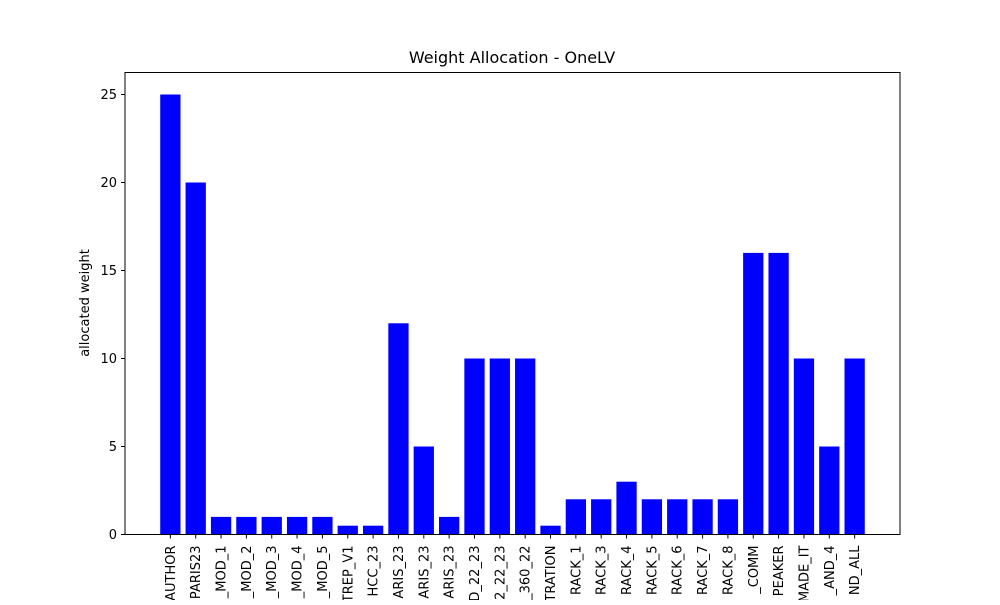 Image resolution: width=1000 pixels, height=605 pixels. What do you see at coordinates (779, 571) in the screenshot?
I see `x-tick-label: PEAKER` at bounding box center [779, 571].